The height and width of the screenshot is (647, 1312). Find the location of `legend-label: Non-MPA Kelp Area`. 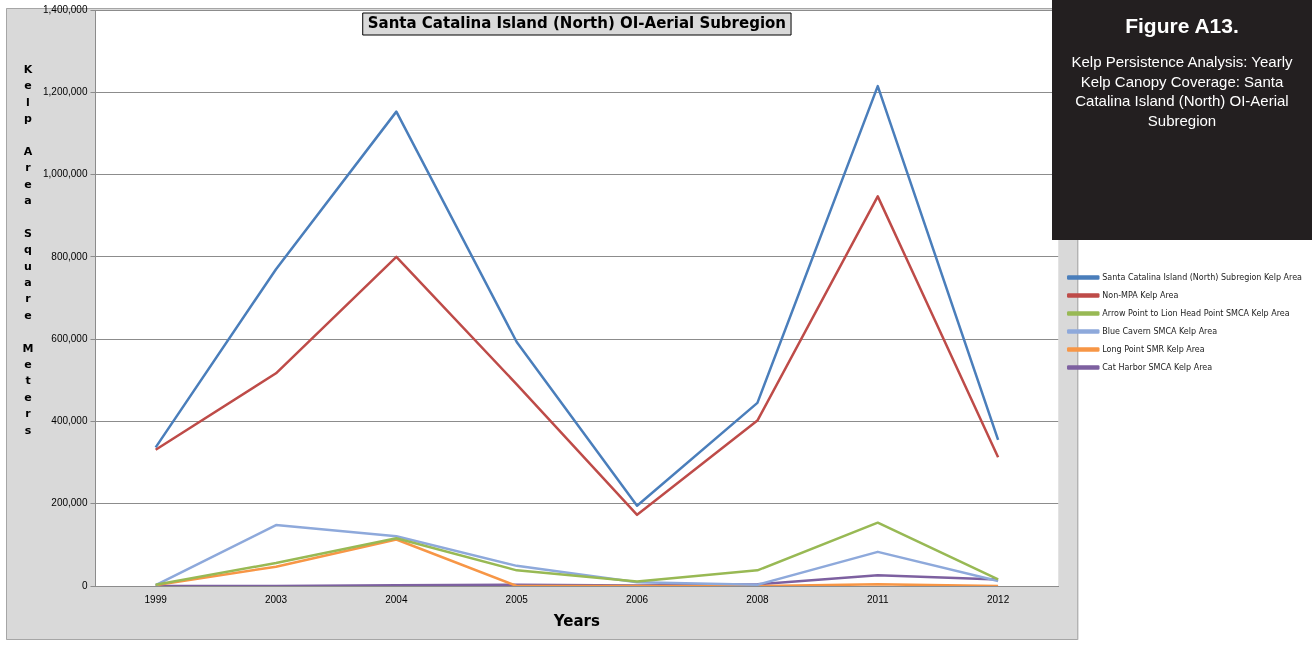

legend-label: Non-MPA Kelp Area is located at coordinates (1140, 295).